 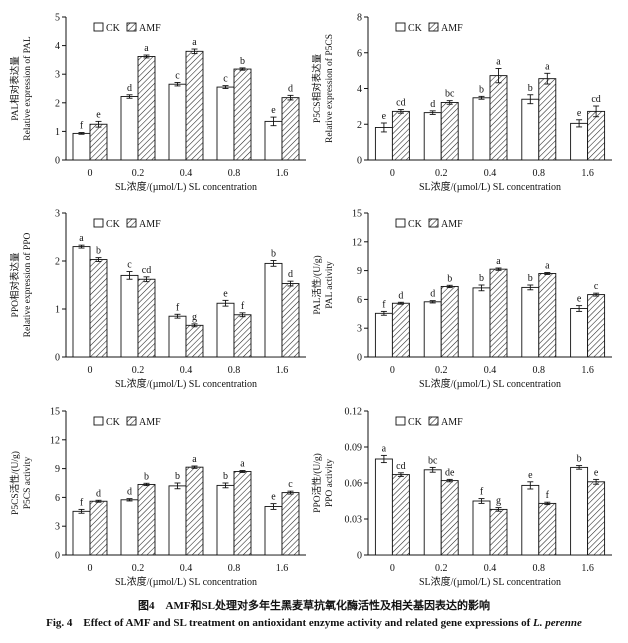 What do you see at coordinates (57, 469) in the screenshot?
I see `y-tick-label: 9` at bounding box center [57, 469].